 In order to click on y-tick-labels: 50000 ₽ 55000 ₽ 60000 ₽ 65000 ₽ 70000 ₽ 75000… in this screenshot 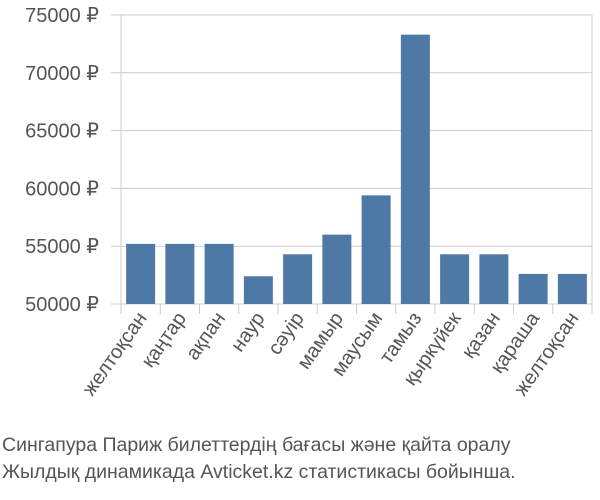, I will do `click(62, 160)`.